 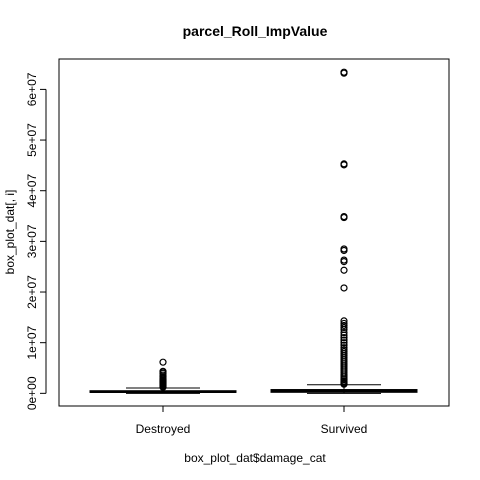 I want to click on y-tick-label: 5e+07, so click(x=32, y=140).